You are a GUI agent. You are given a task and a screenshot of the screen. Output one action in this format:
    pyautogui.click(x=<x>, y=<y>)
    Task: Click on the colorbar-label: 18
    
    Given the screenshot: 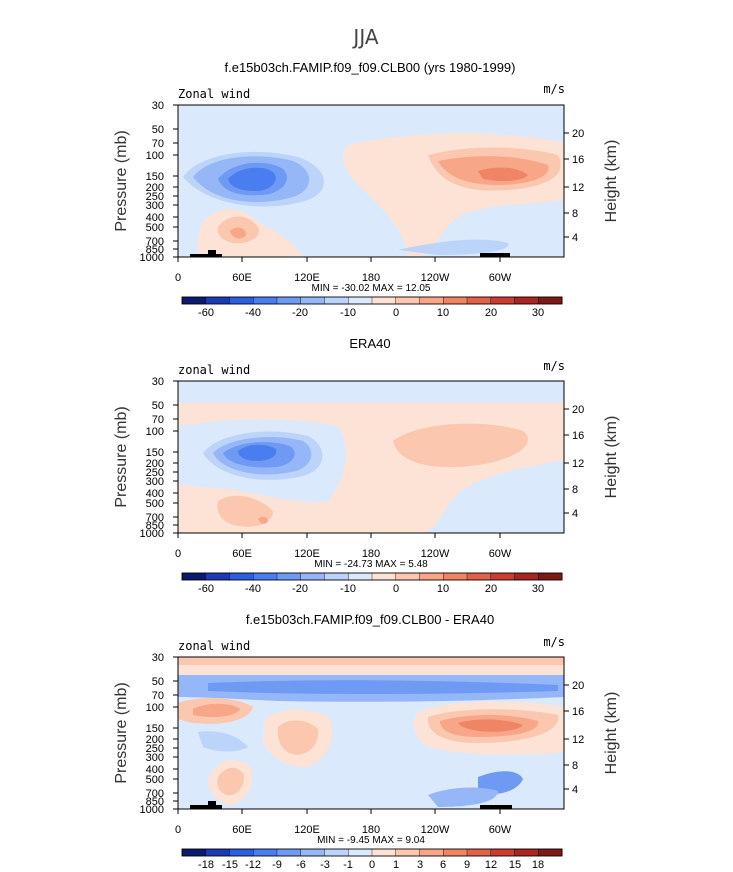 What is the action you would take?
    pyautogui.click(x=538, y=865)
    